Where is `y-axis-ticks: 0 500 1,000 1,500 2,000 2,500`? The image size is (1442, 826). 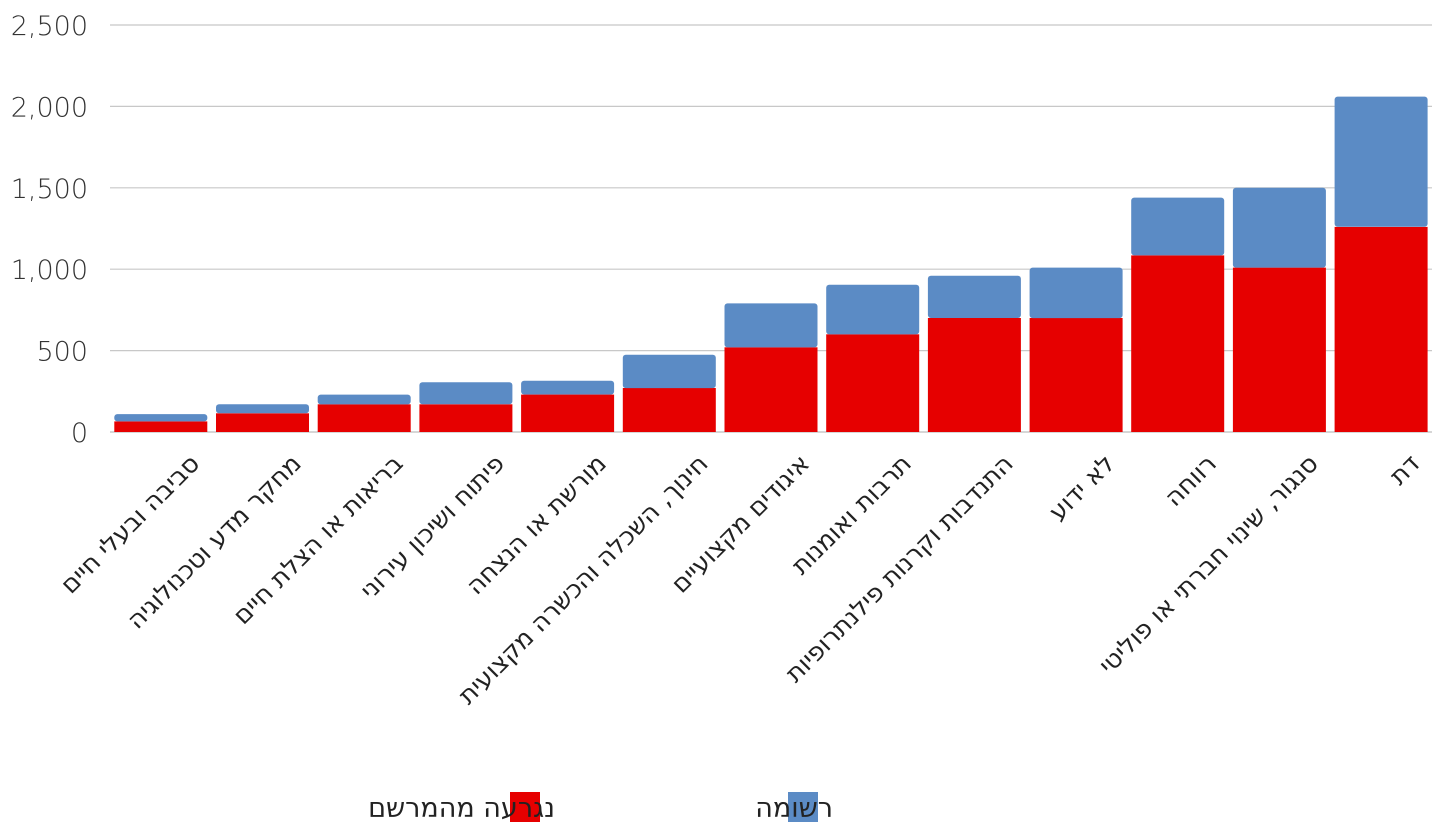 y-axis-ticks: 0 500 1,000 1,500 2,000 2,500 is located at coordinates (49, 230).